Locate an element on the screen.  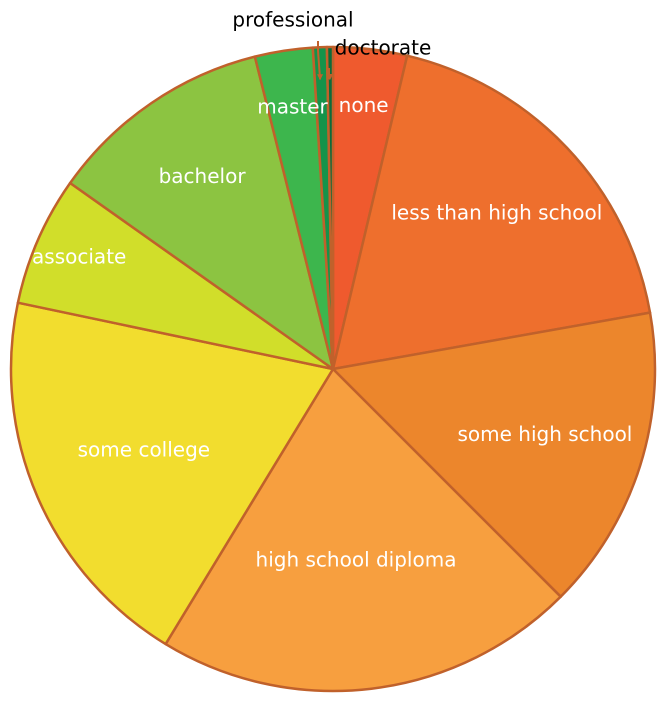
slice-label-master: master is located at coordinates (292, 107).